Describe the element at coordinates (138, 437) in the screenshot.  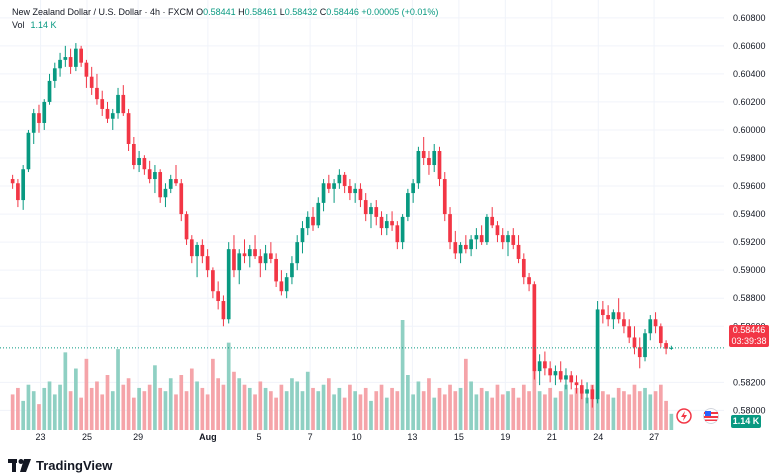
I see `time-tick-label: 29` at that location.